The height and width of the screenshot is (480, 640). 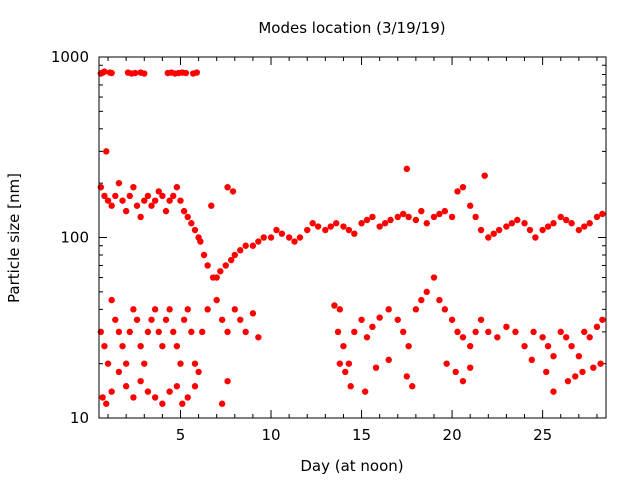 What do you see at coordinates (79, 418) in the screenshot?
I see `y-tick-label: 10` at bounding box center [79, 418].